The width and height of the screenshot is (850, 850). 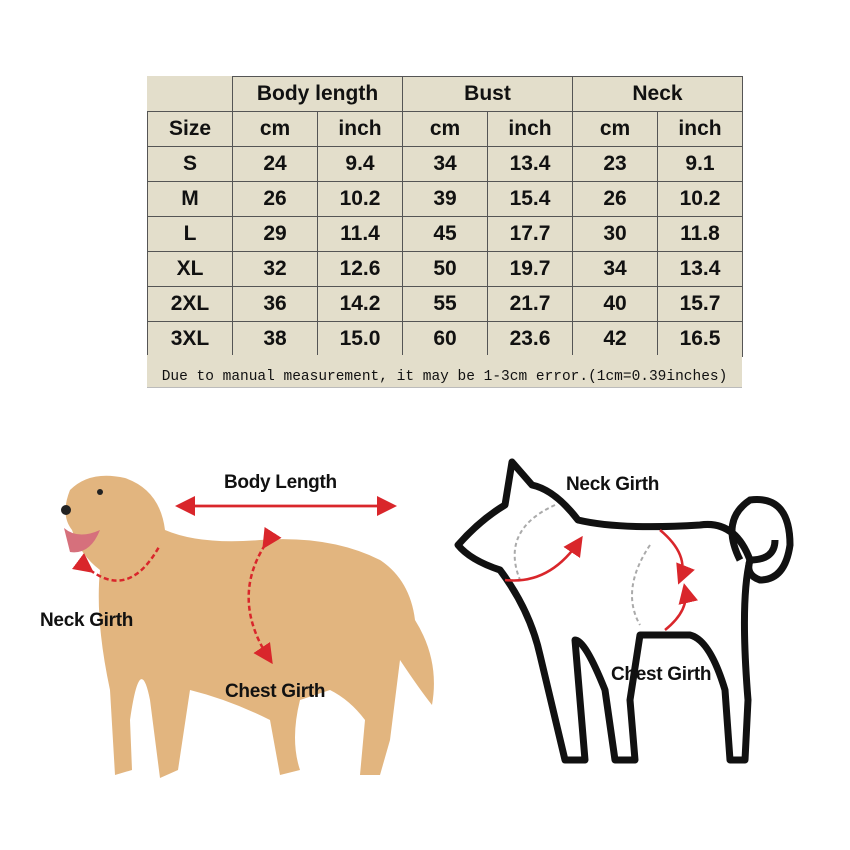 I want to click on table-row: M 26 10.2 39 15.4 26 10.2, so click(x=445, y=199).